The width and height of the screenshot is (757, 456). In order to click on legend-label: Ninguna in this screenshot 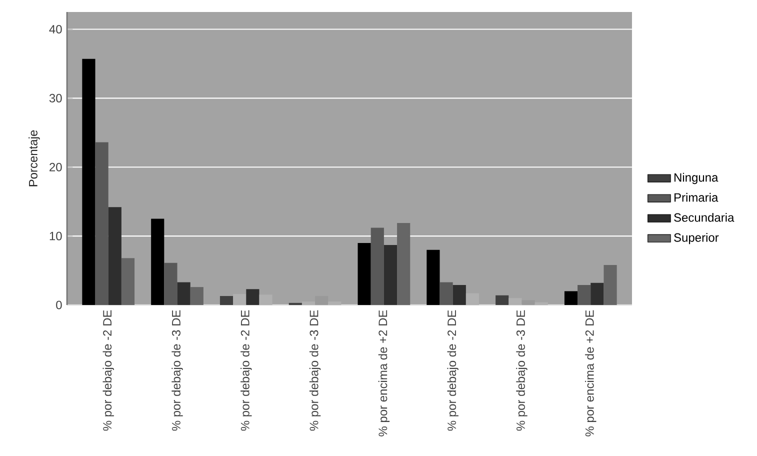, I will do `click(696, 178)`.